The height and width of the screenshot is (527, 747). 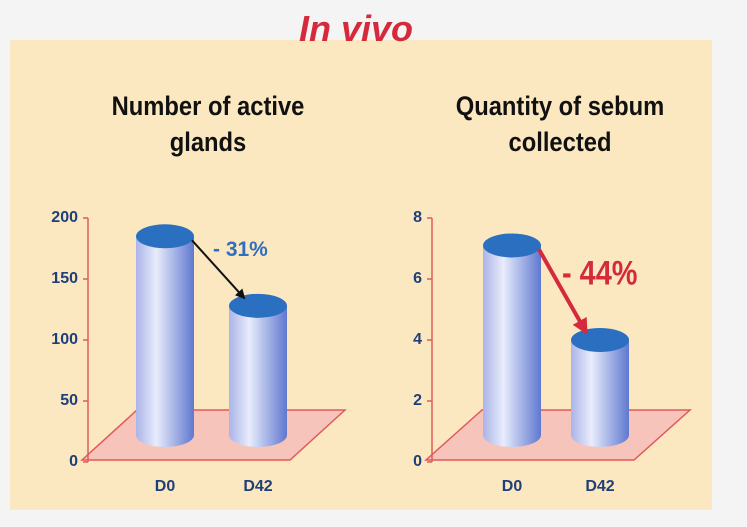 I want to click on y-tick-label: 6, so click(x=417, y=278).